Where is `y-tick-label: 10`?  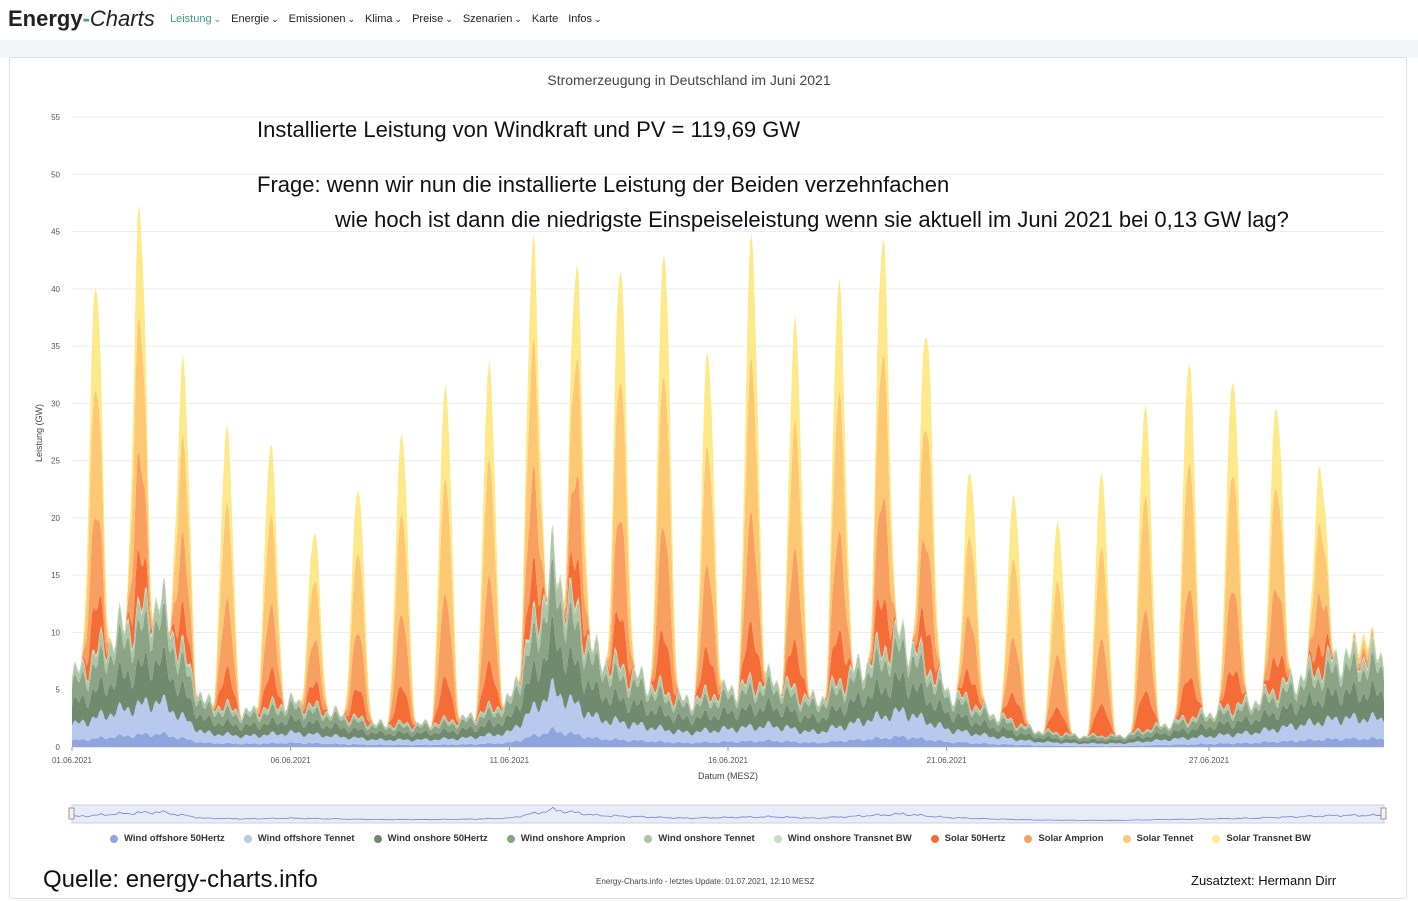
y-tick-label: 10 is located at coordinates (55, 632).